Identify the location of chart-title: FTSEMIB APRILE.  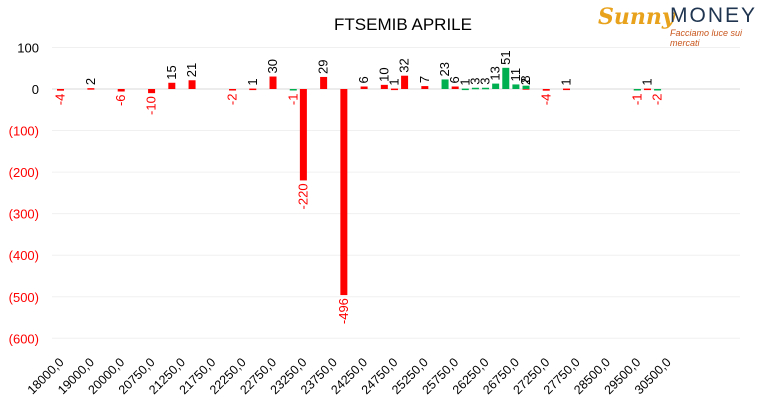
(403, 24).